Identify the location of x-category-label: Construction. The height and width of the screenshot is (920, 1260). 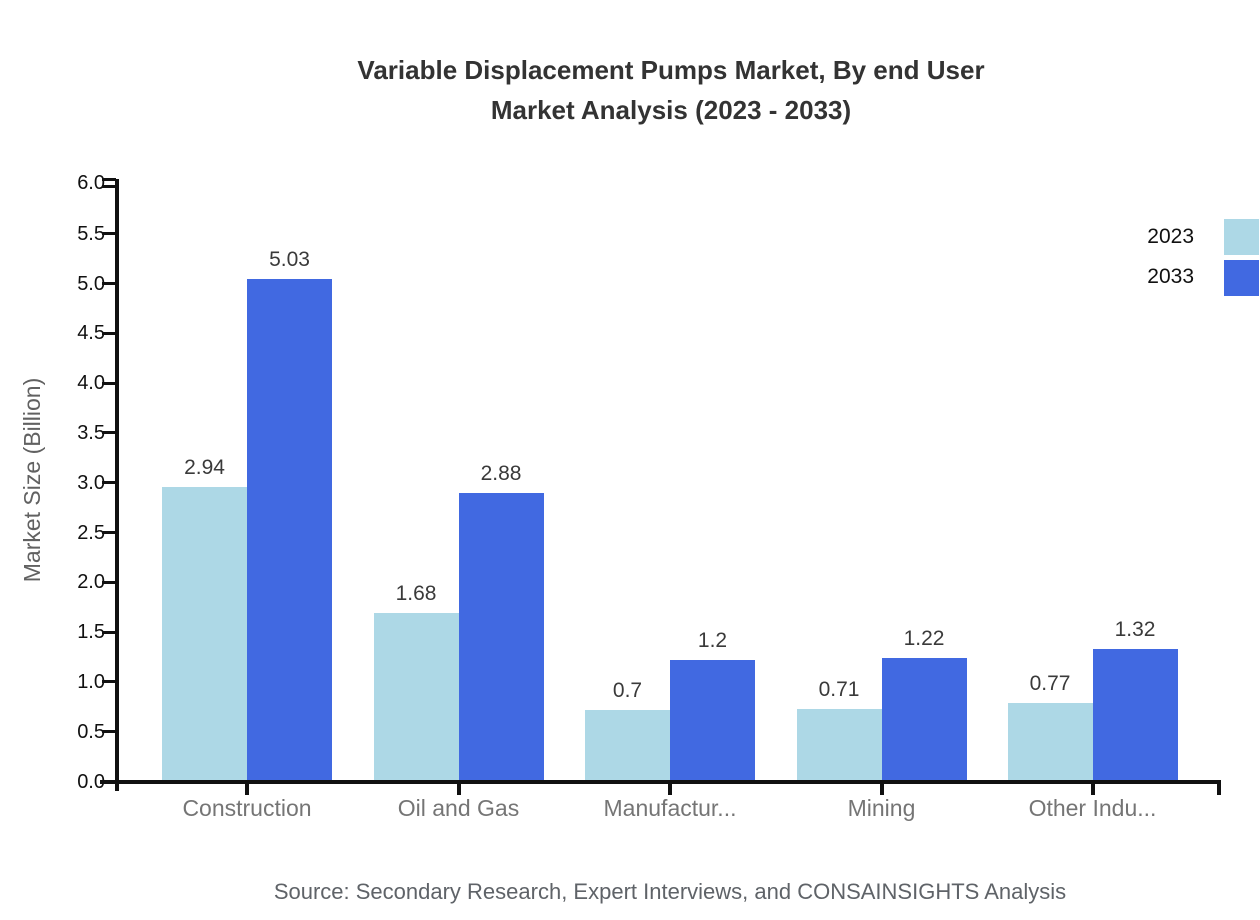
(247, 808).